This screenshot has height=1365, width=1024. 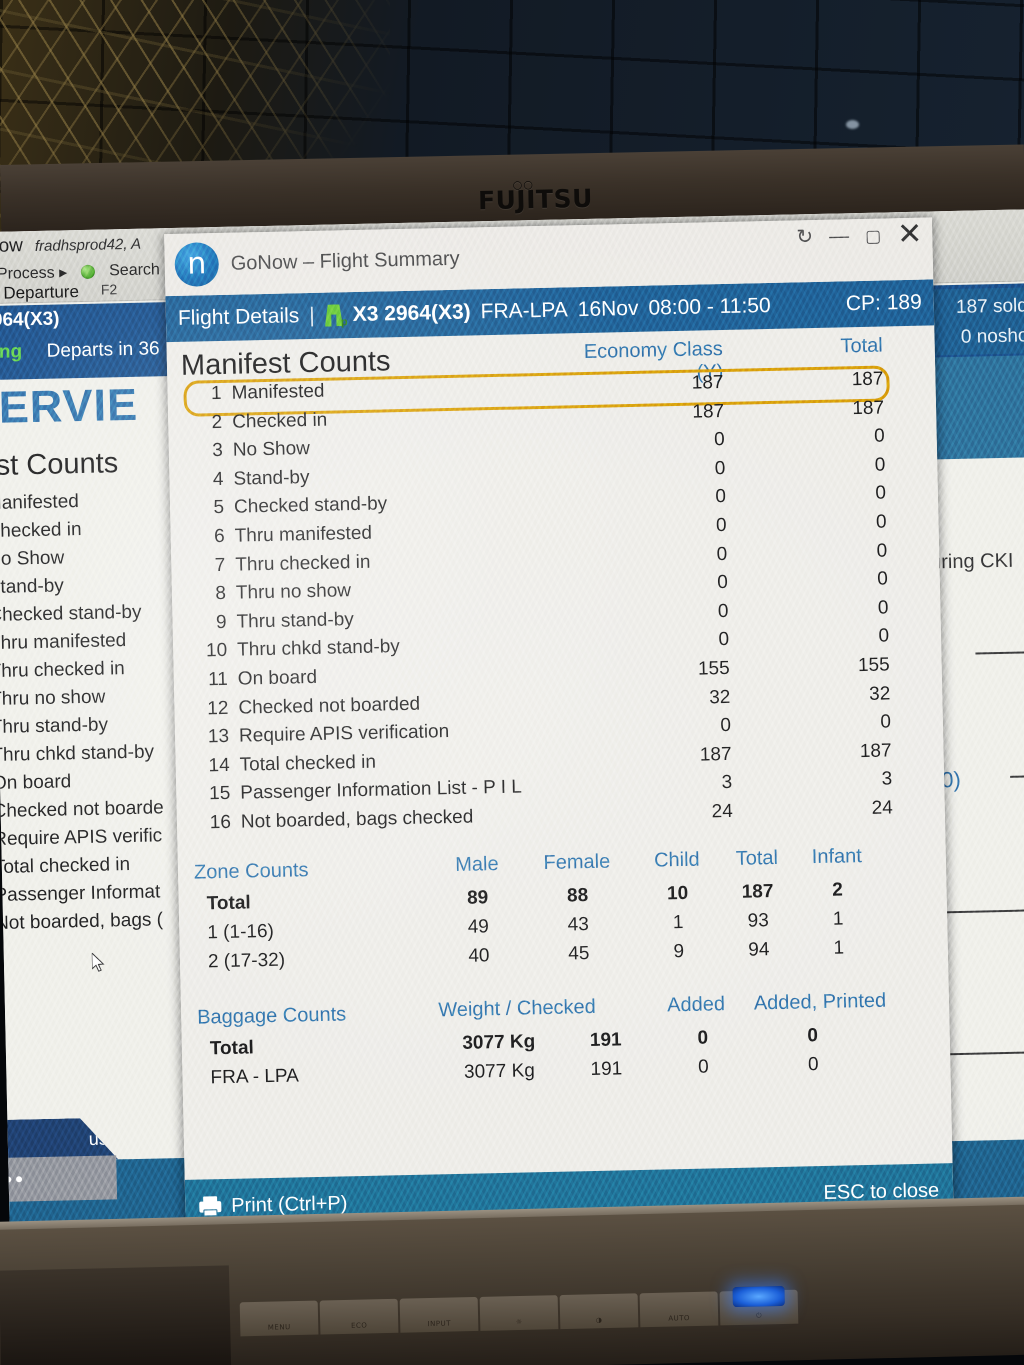 What do you see at coordinates (218, 736) in the screenshot?
I see `manifest-row-index: 13` at bounding box center [218, 736].